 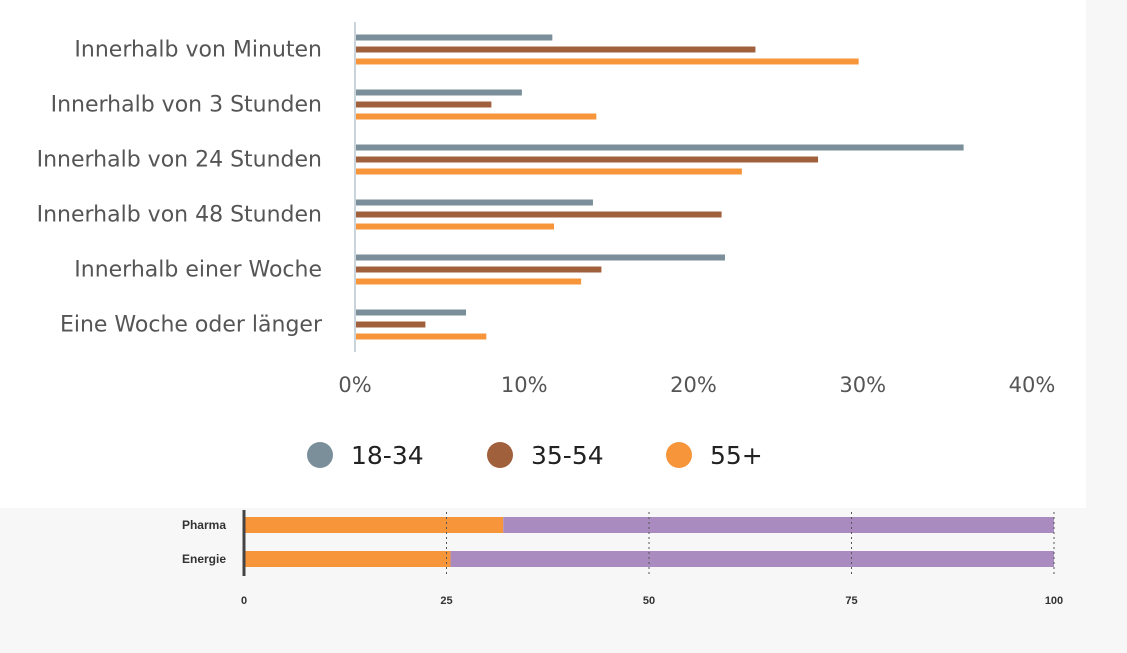 What do you see at coordinates (179, 215) in the screenshot?
I see `category-label: Innerhalb von 48 Stunden` at bounding box center [179, 215].